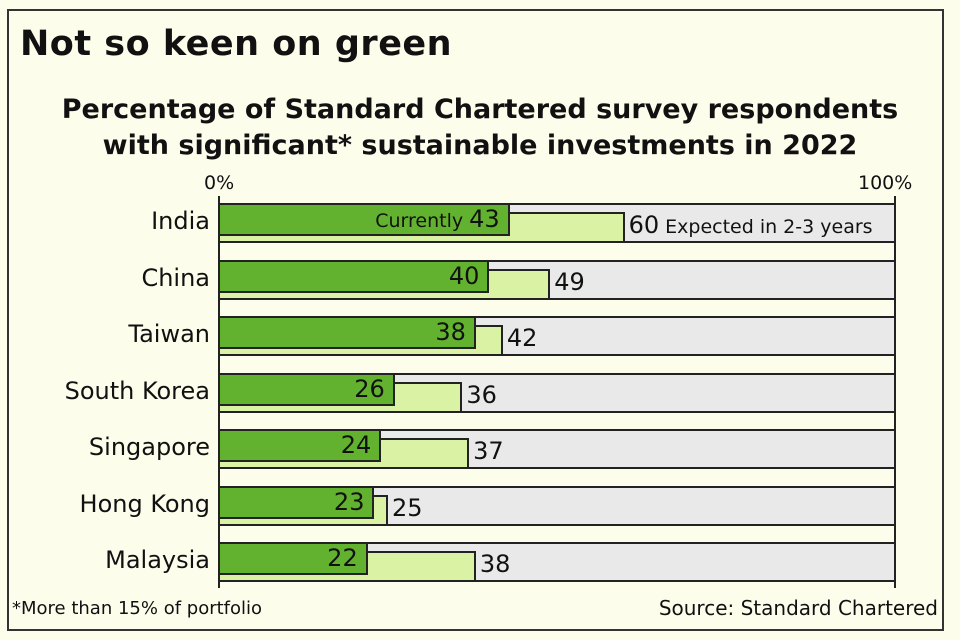 This screenshot has width=960, height=640. Describe the element at coordinates (157, 560) in the screenshot. I see `country-label: Malaysia` at that location.